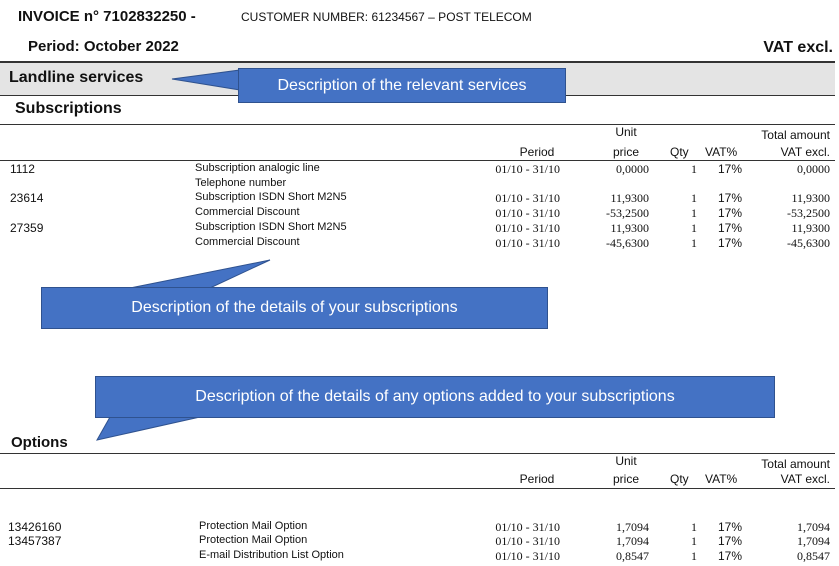 This screenshot has height=566, width=839. I want to click on row-unit-price: -53,2500, so click(627, 213).